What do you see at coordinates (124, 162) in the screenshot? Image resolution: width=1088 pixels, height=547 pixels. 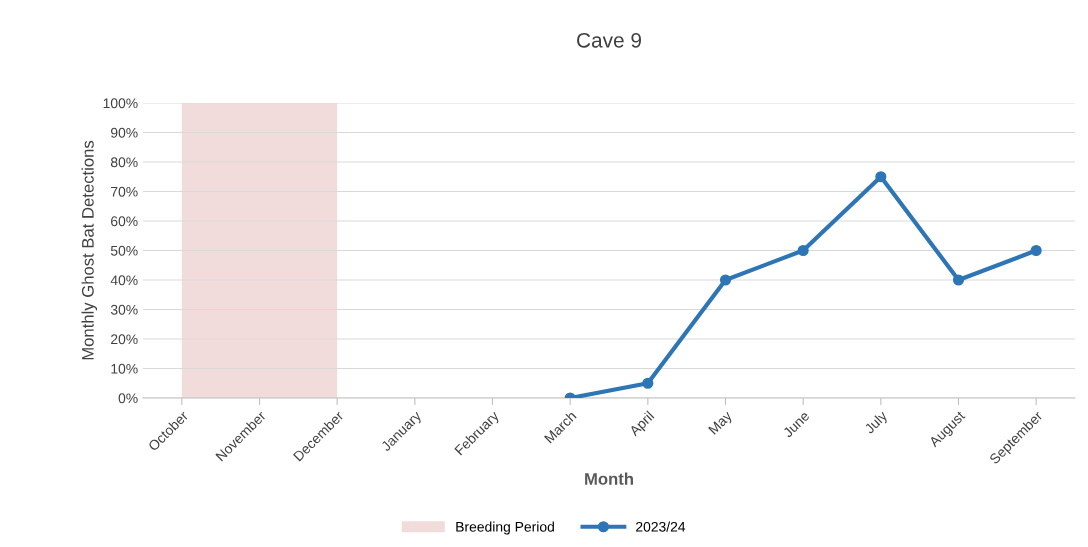 I see `y-tick-label: 80%` at bounding box center [124, 162].